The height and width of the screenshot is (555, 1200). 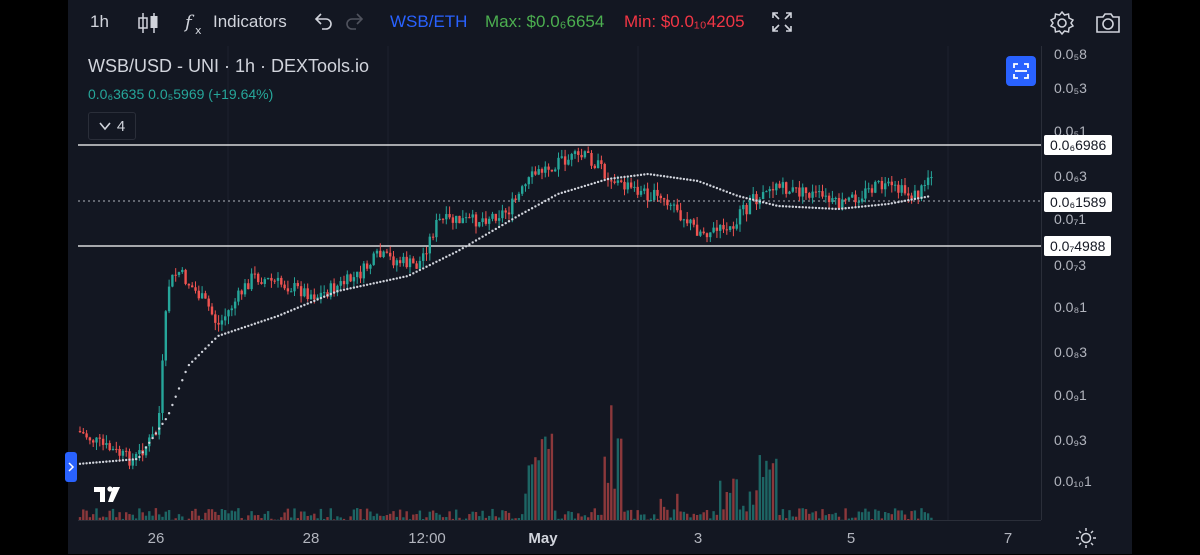 What do you see at coordinates (782, 22) in the screenshot?
I see `fullscreen-icon` at bounding box center [782, 22].